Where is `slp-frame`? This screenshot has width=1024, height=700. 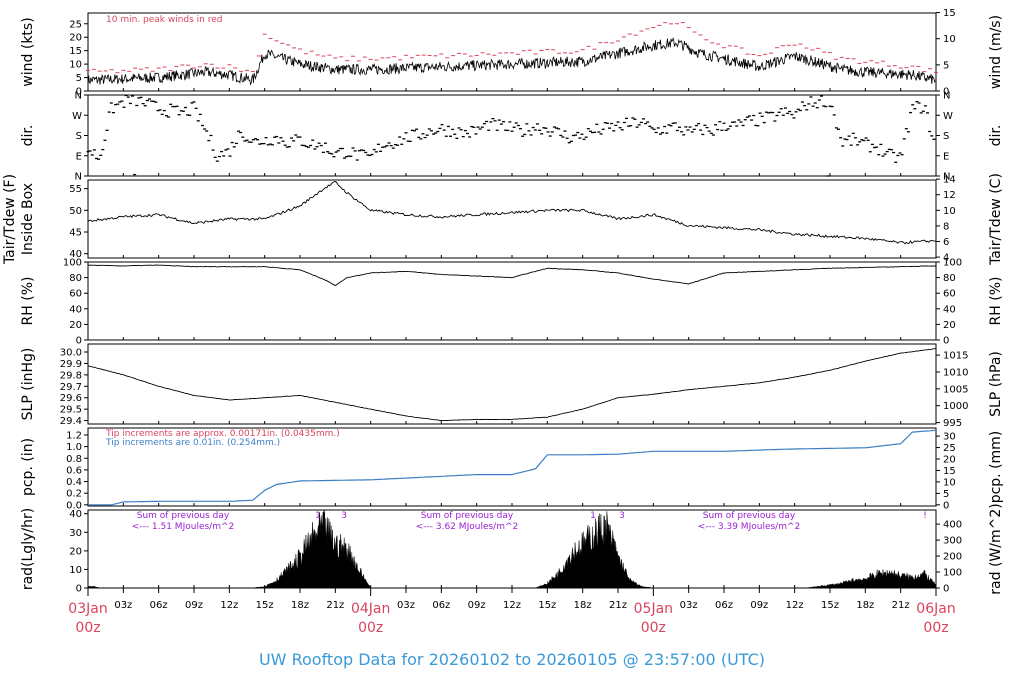 slp-frame is located at coordinates (512, 384).